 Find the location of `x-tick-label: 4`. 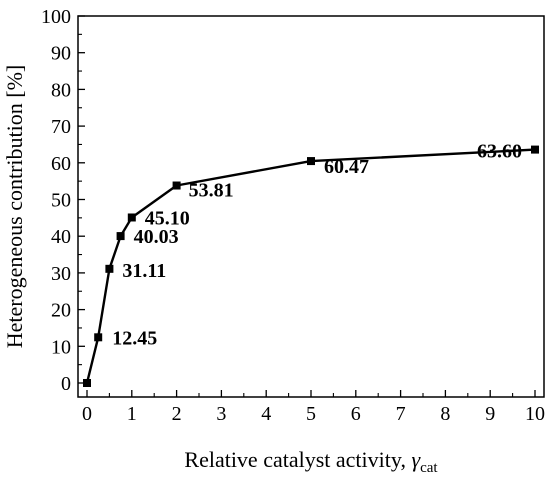

x-tick-label: 4 is located at coordinates (266, 414).